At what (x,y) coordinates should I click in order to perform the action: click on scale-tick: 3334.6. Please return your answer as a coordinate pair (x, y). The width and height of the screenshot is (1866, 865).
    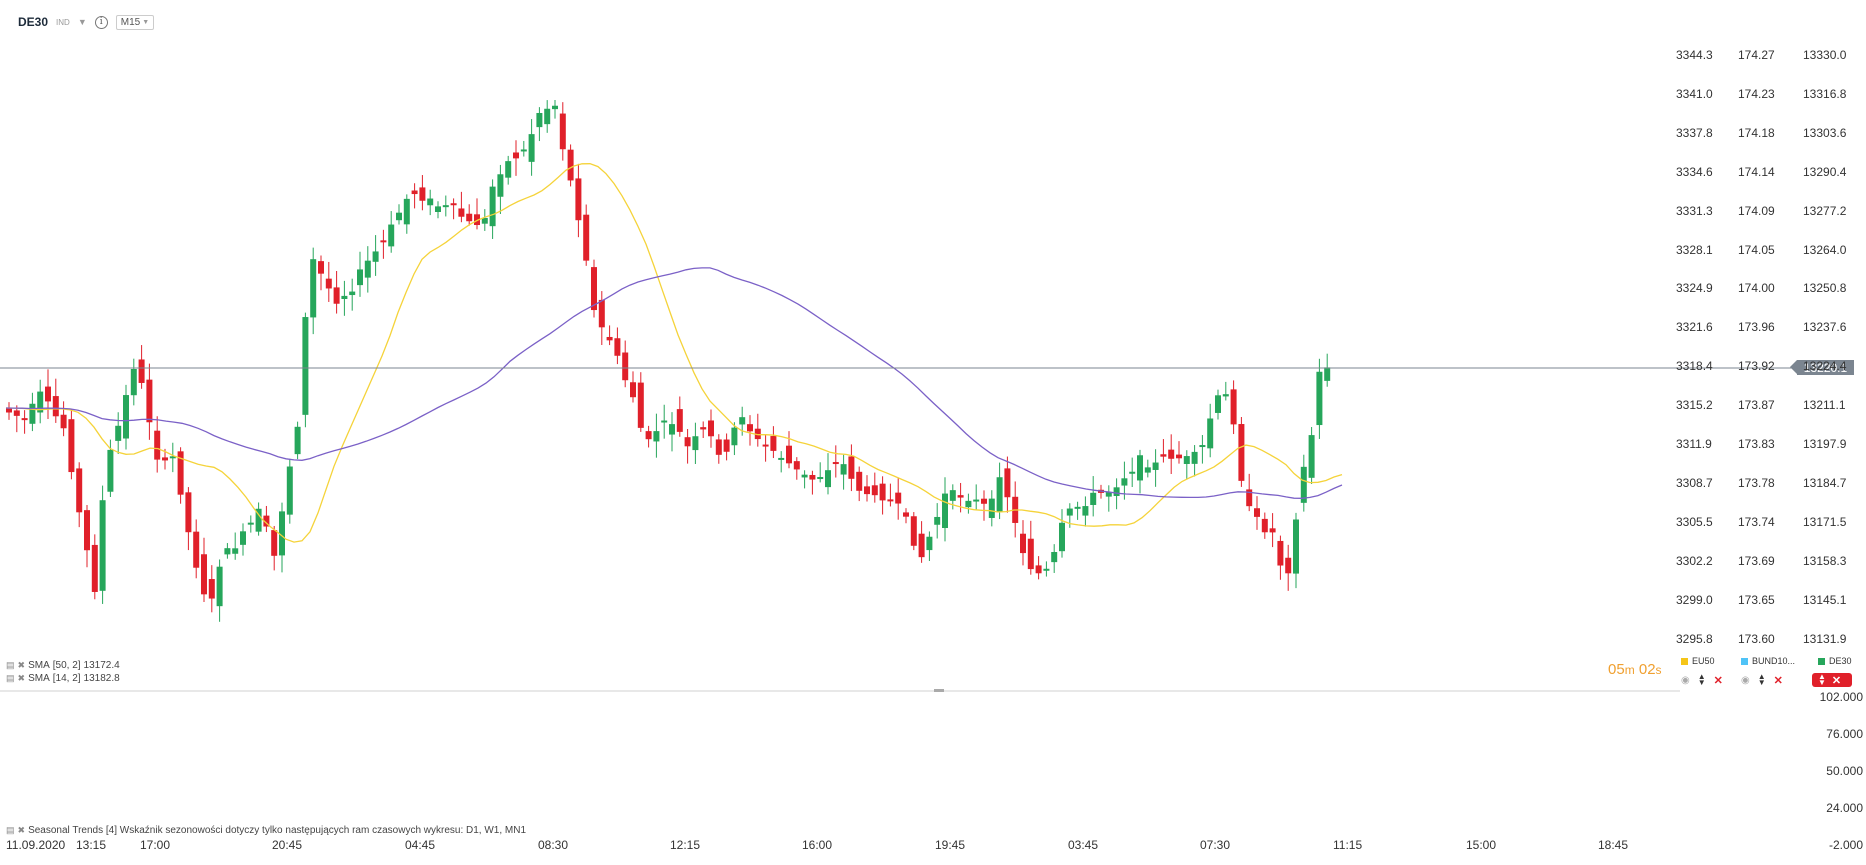
    Looking at the image, I should click on (1694, 171).